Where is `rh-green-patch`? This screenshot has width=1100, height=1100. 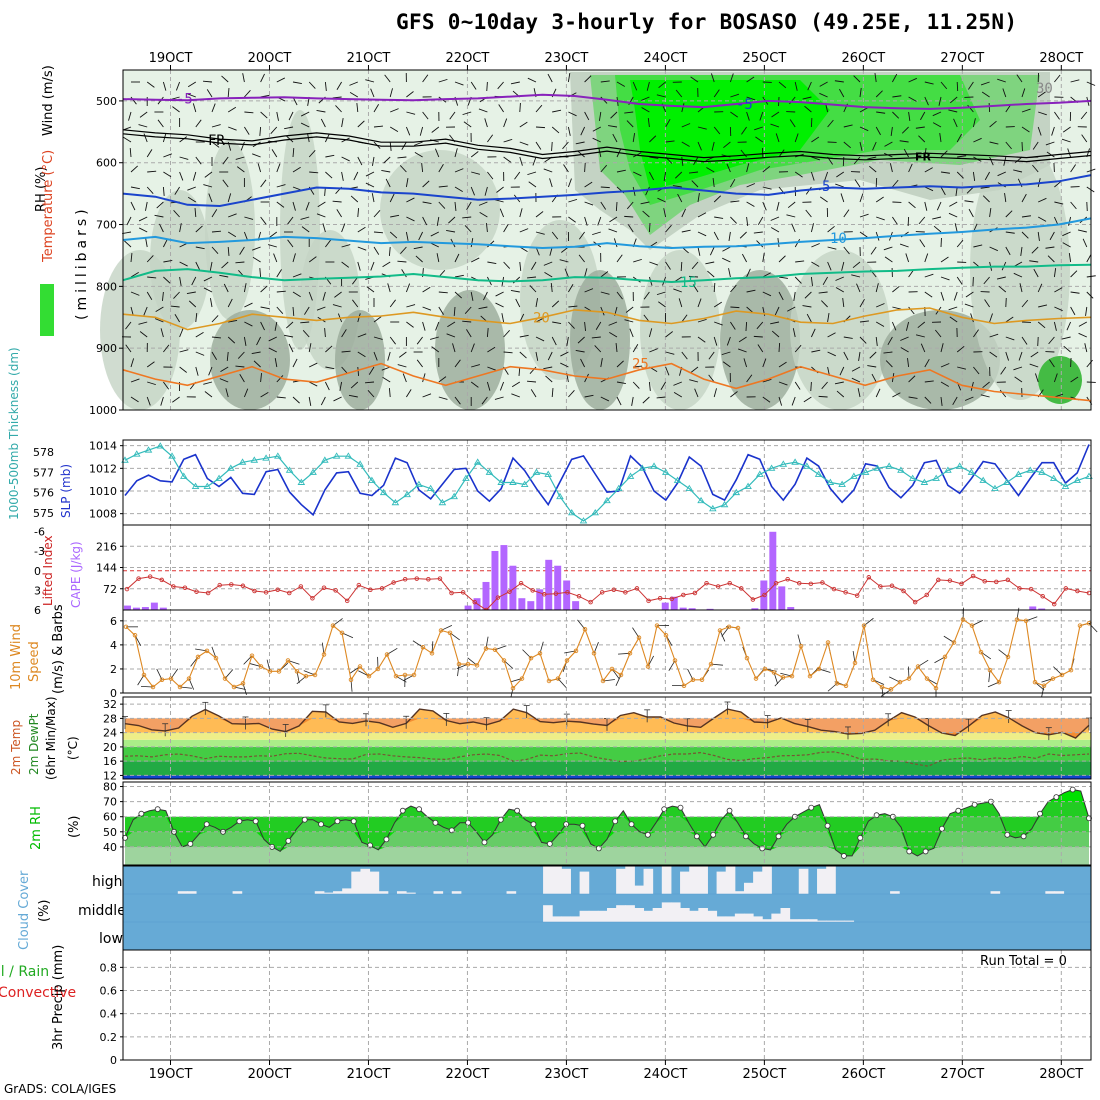
rh-green-patch is located at coordinates (1060, 380).